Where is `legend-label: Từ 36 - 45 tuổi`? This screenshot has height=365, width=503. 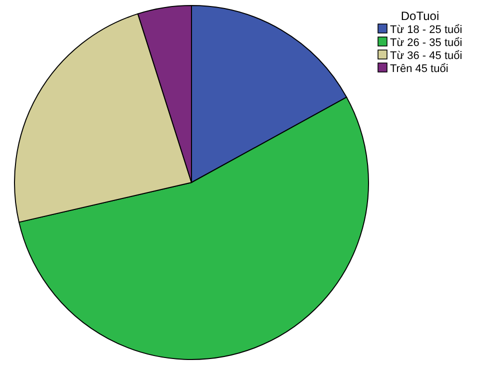
legend-label: Từ 36 - 45 tuổi is located at coordinates (426, 56).